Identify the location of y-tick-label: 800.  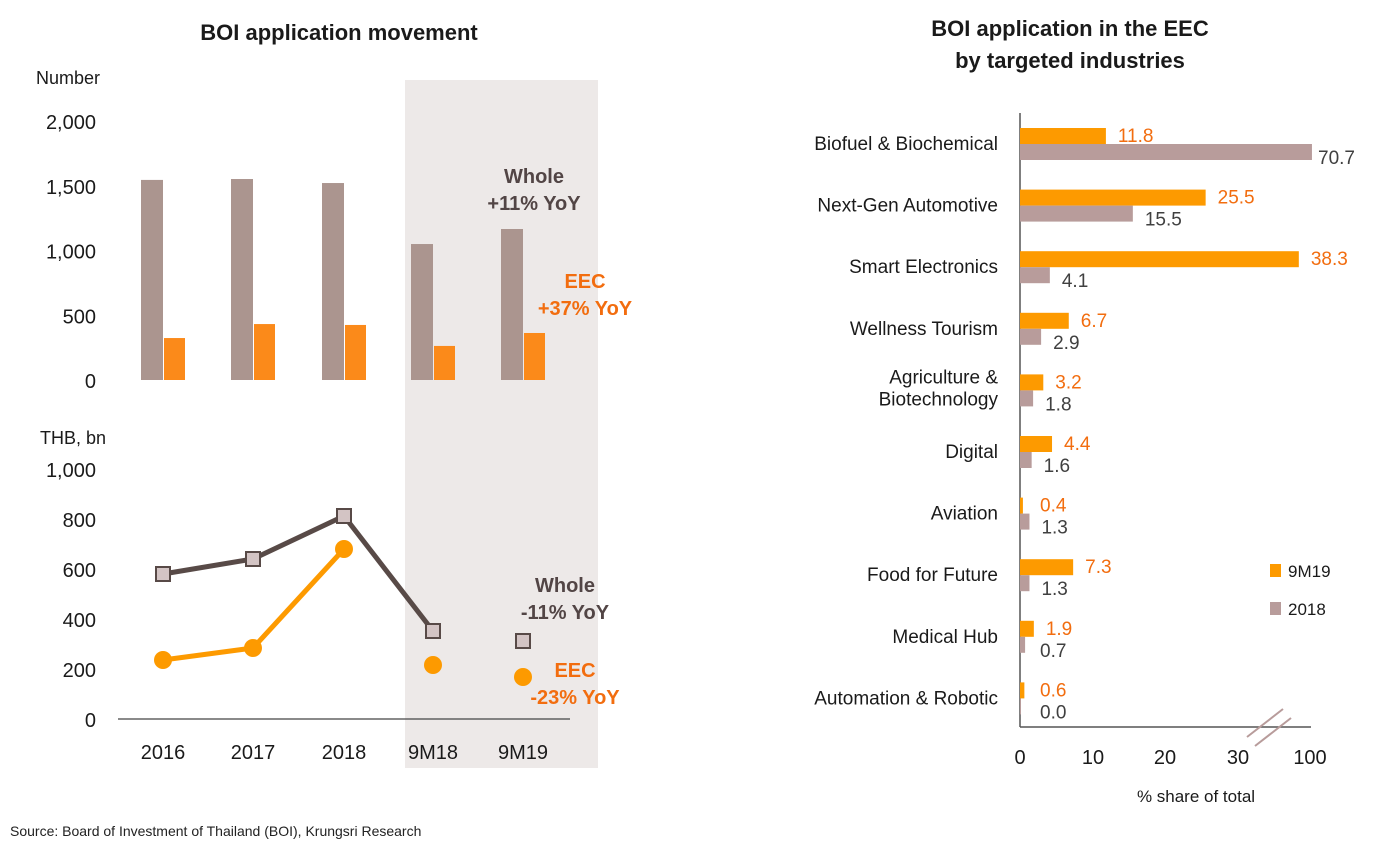
(79, 521).